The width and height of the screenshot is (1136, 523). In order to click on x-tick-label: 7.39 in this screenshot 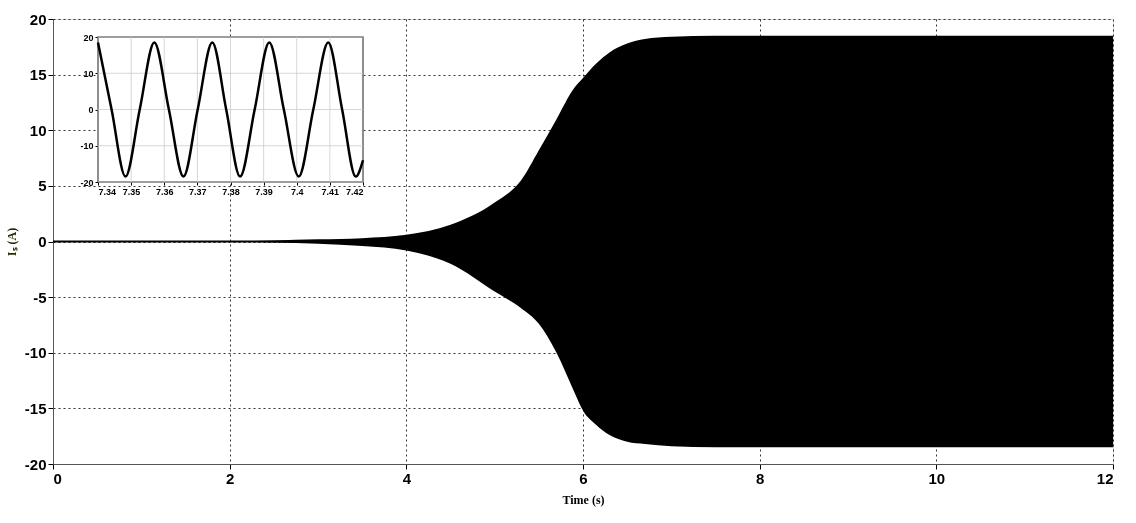, I will do `click(264, 191)`.